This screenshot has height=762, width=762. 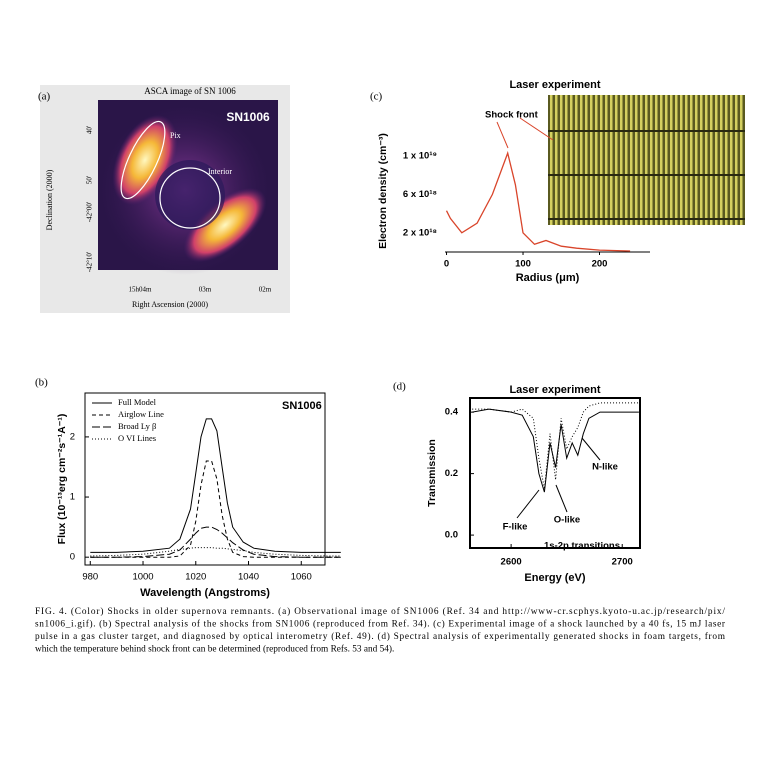 I want to click on x-tick-label: 1000, so click(x=142, y=577).